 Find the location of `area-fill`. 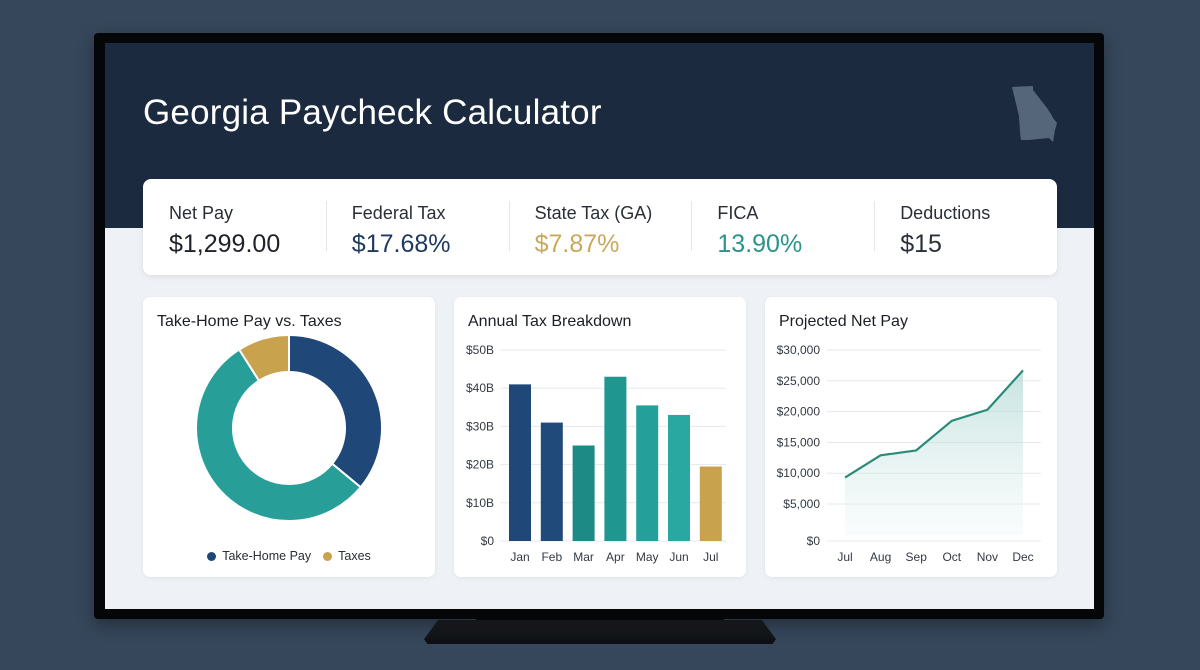

area-fill is located at coordinates (934, 452).